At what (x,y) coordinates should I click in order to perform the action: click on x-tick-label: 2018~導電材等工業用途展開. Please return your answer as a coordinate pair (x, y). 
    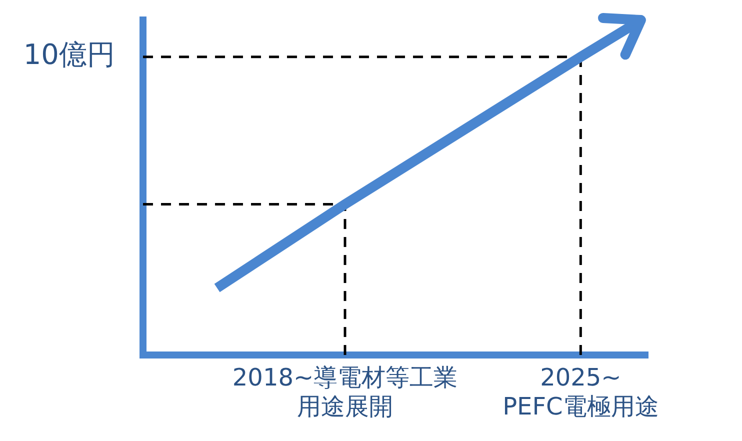
    Looking at the image, I should click on (345, 392).